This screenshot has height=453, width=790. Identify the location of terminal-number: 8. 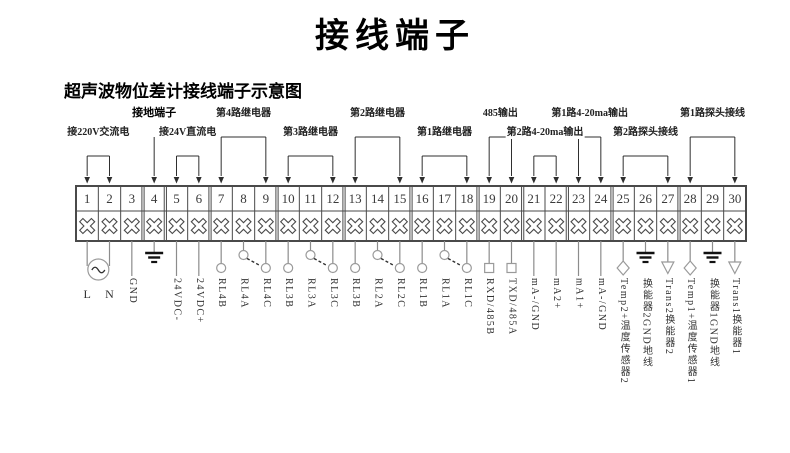
(243, 198).